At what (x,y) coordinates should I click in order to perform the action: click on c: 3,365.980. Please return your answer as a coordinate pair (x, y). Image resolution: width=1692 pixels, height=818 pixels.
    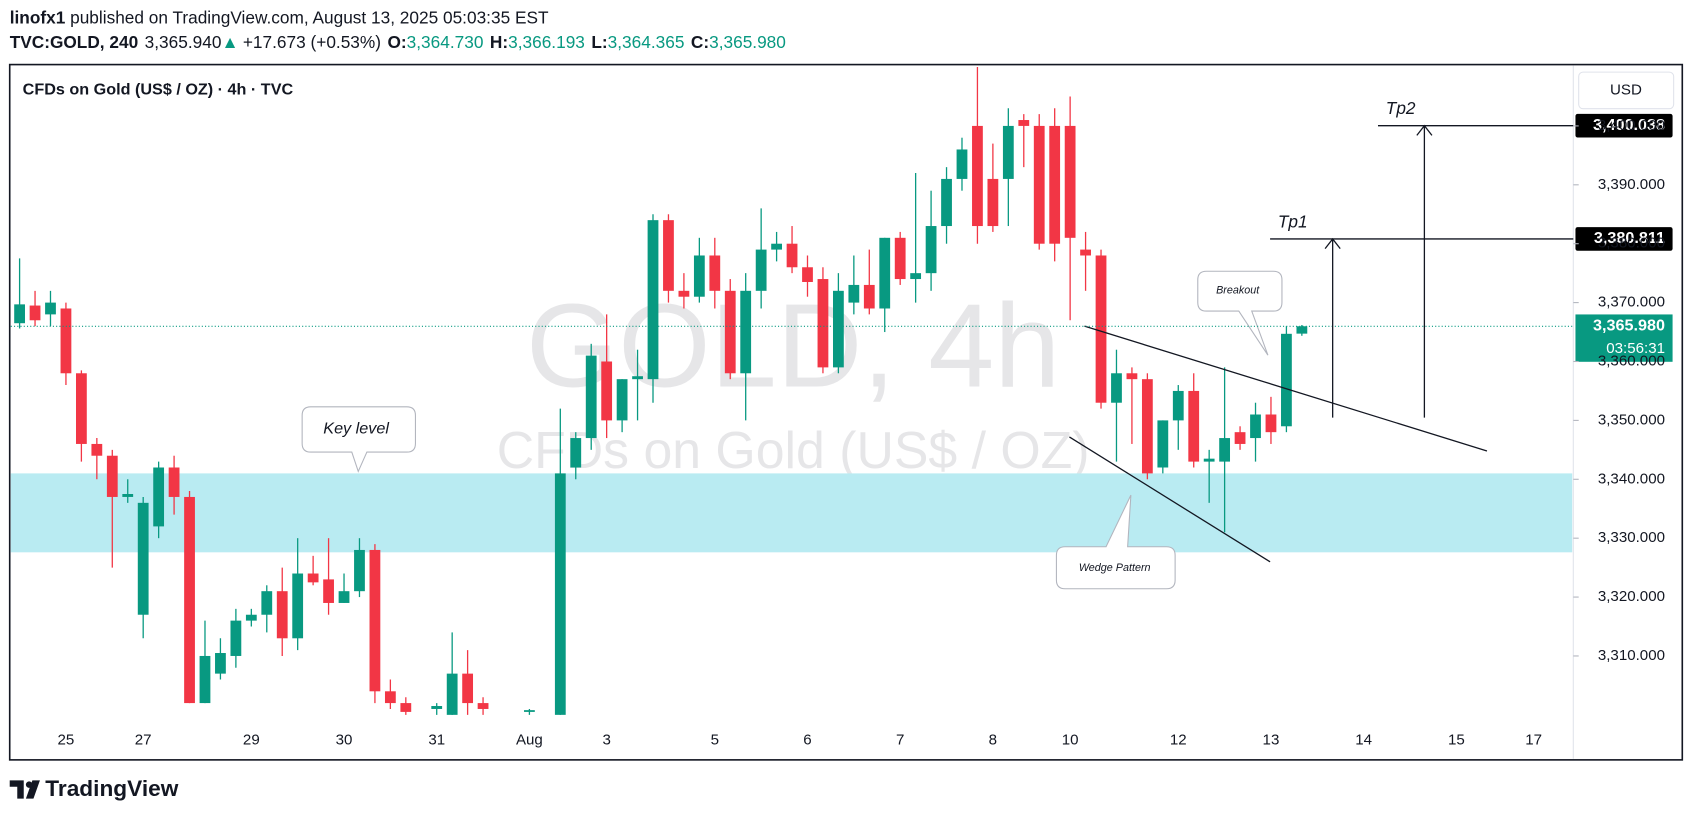
    Looking at the image, I should click on (747, 42).